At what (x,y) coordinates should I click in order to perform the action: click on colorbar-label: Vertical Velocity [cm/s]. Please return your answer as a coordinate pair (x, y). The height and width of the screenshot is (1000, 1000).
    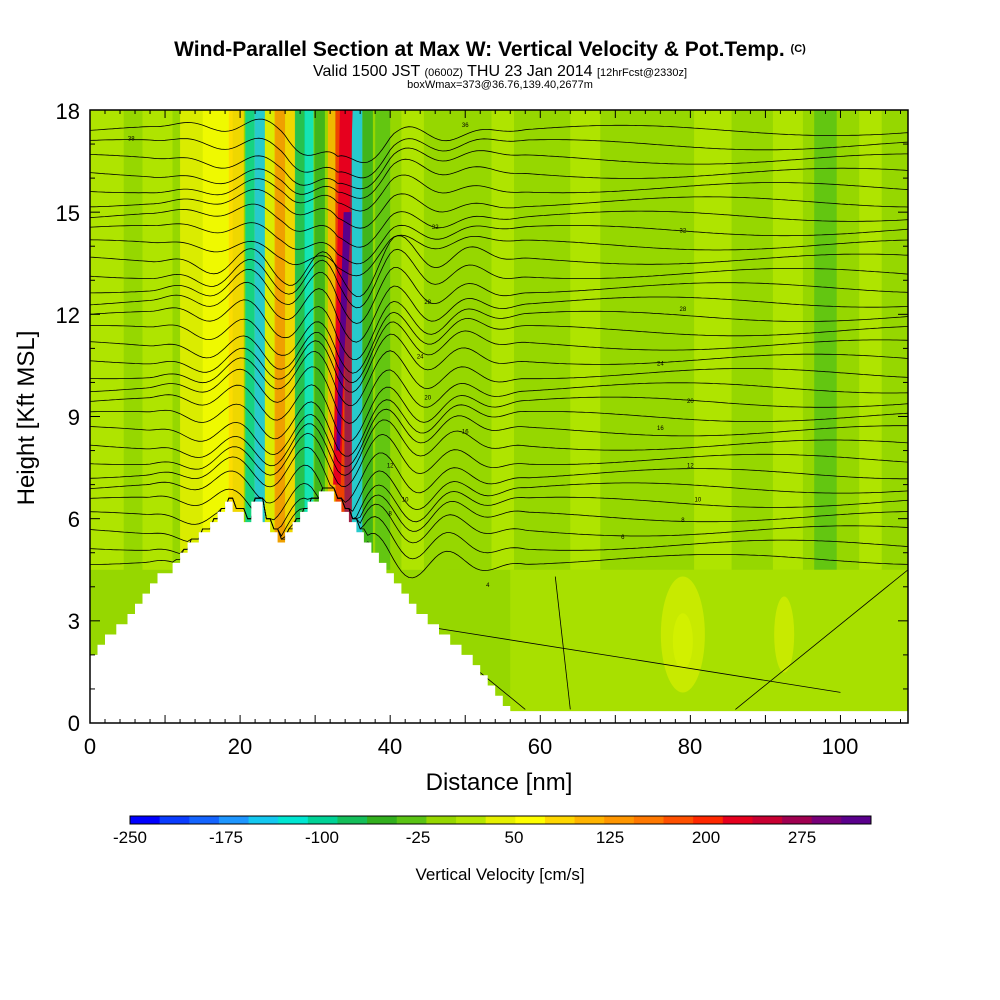
    Looking at the image, I should click on (499, 874).